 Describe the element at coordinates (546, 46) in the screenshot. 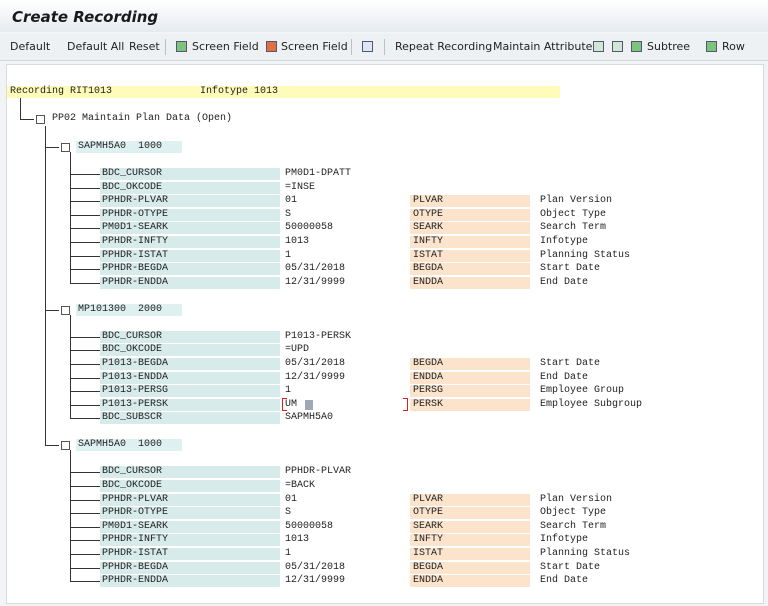

I see `toolbar-button: Maintain Attributes` at that location.